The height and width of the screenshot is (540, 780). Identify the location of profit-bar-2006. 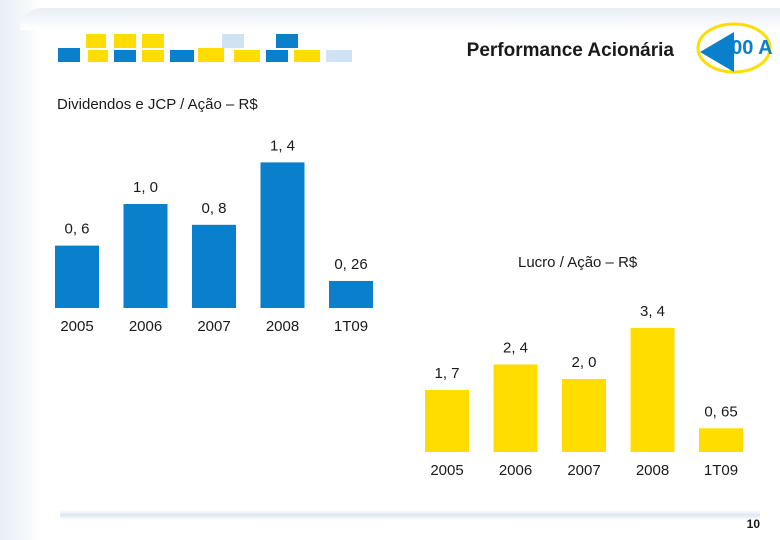
(515, 408).